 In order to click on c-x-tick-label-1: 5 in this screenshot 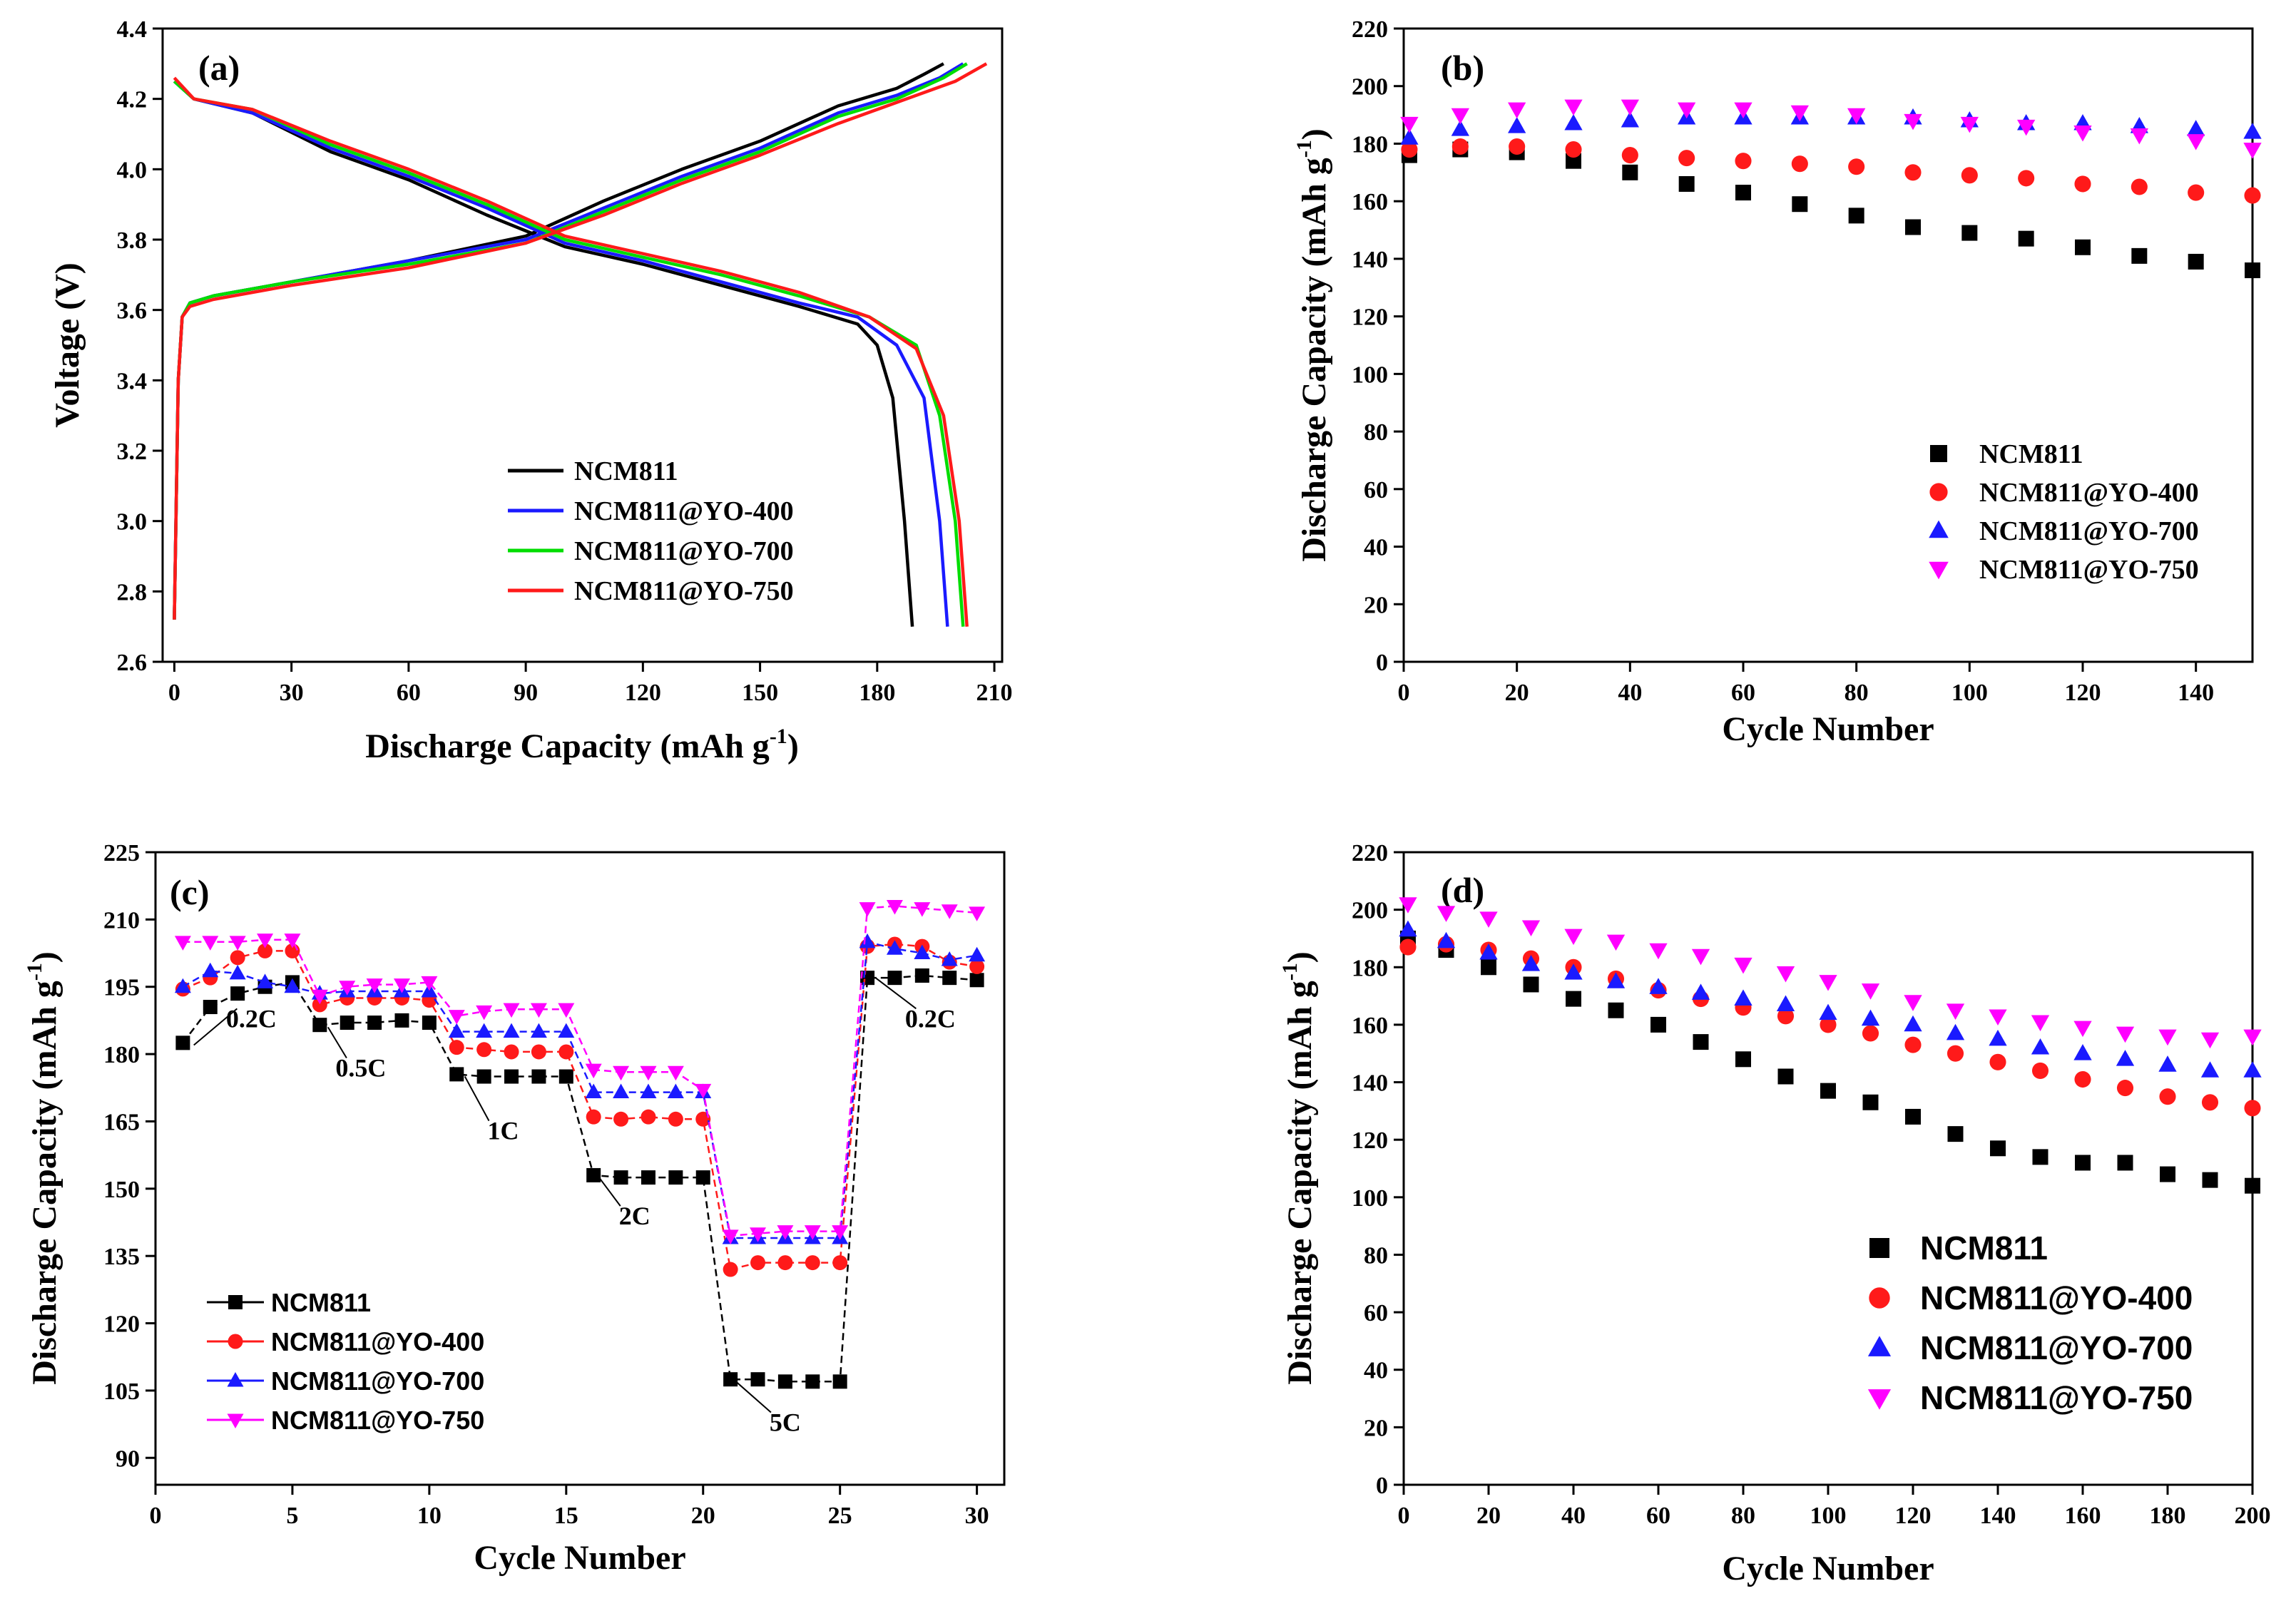, I will do `click(292, 1516)`.